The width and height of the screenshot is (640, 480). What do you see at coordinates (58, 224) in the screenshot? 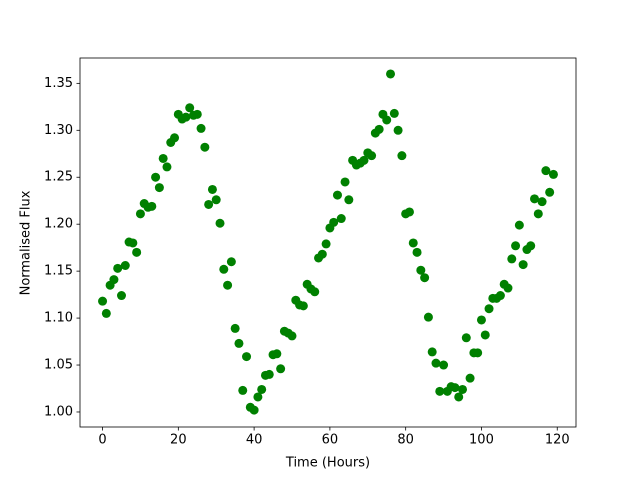
I see `y-tick-label: 1.20` at bounding box center [58, 224].